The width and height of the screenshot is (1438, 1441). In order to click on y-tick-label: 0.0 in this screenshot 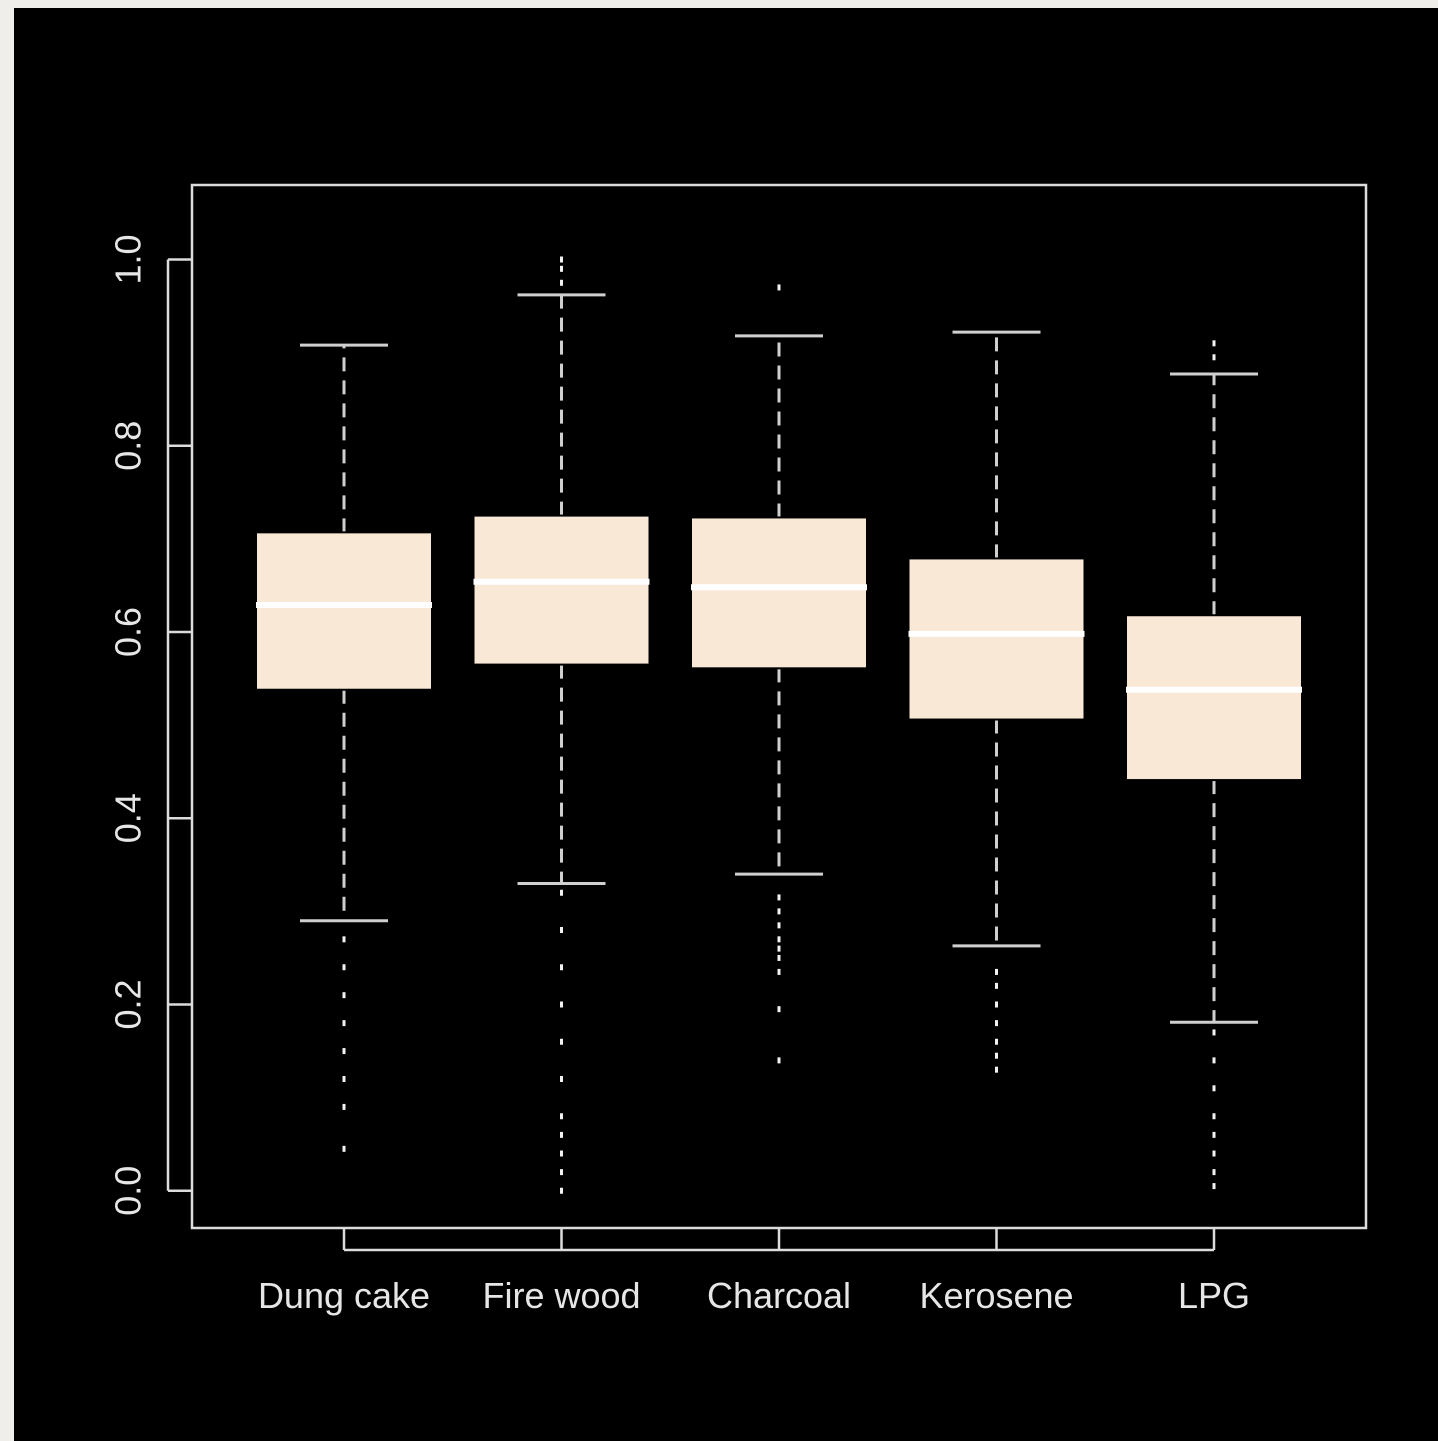, I will do `click(128, 1191)`.